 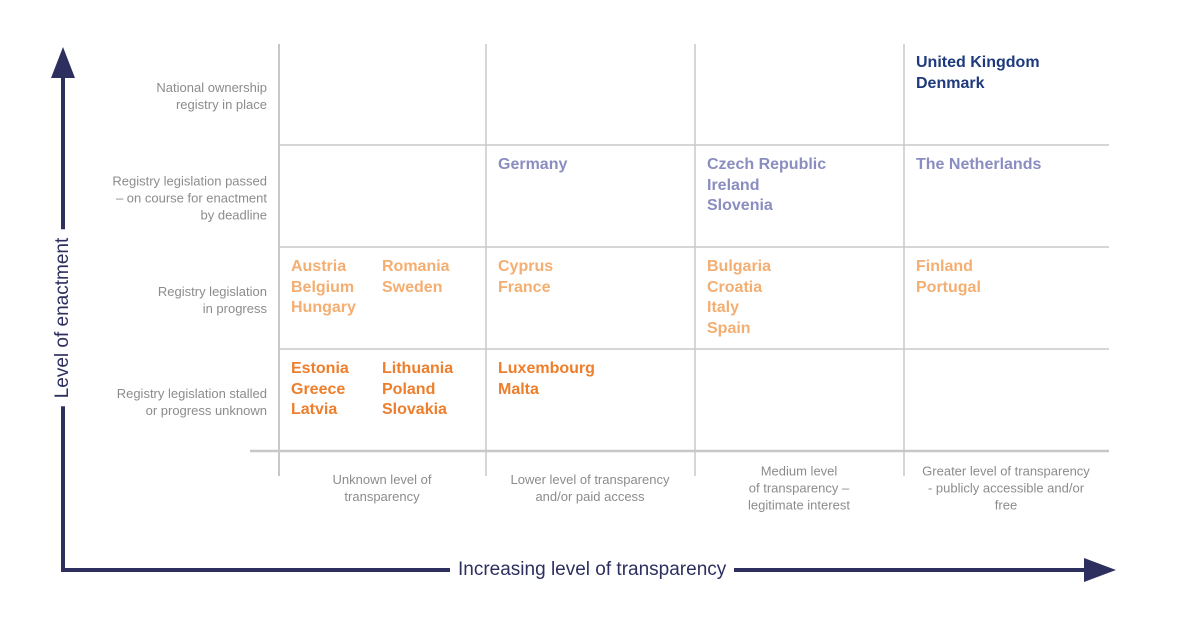 What do you see at coordinates (546, 379) in the screenshot?
I see `country-list: Luxembourg Malta` at bounding box center [546, 379].